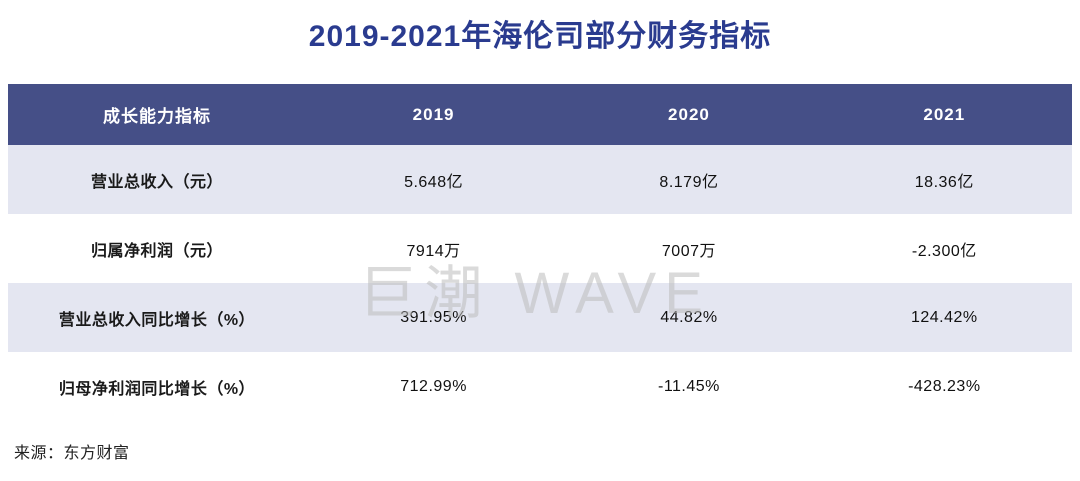 Image resolution: width=1080 pixels, height=481 pixels. What do you see at coordinates (434, 182) in the screenshot?
I see `cell-value: 5.648亿` at bounding box center [434, 182].